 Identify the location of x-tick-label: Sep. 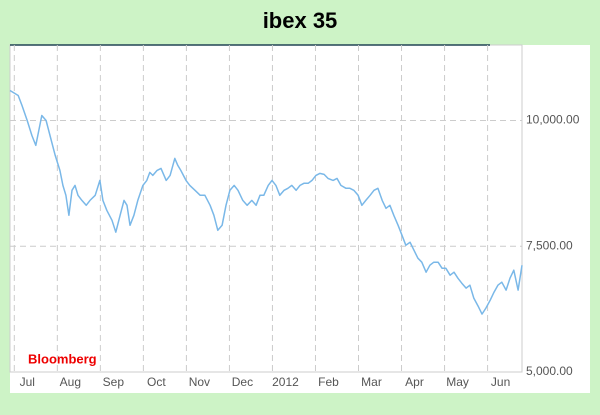
(114, 382).